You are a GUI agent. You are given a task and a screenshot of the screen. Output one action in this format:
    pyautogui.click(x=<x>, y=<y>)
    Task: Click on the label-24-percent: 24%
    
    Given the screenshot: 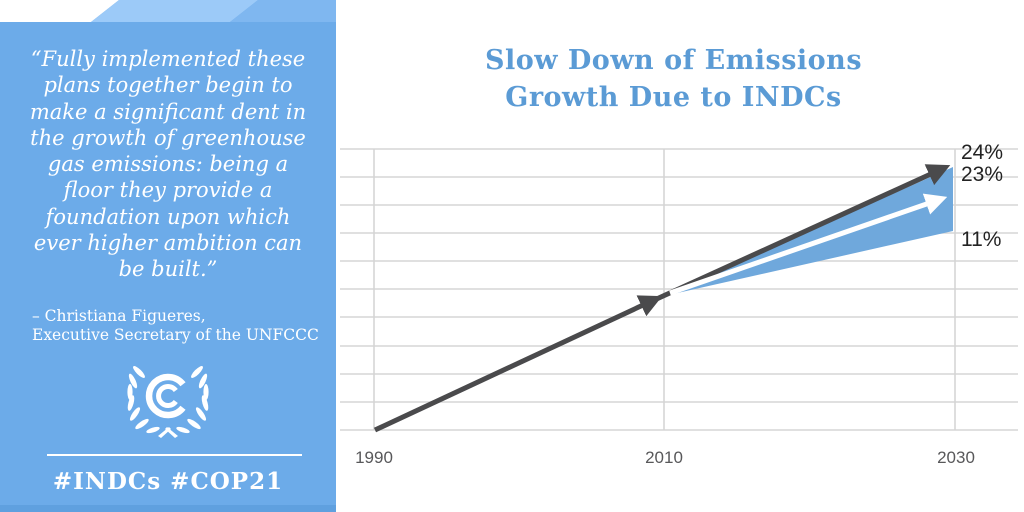 What is the action you would take?
    pyautogui.click(x=982, y=152)
    